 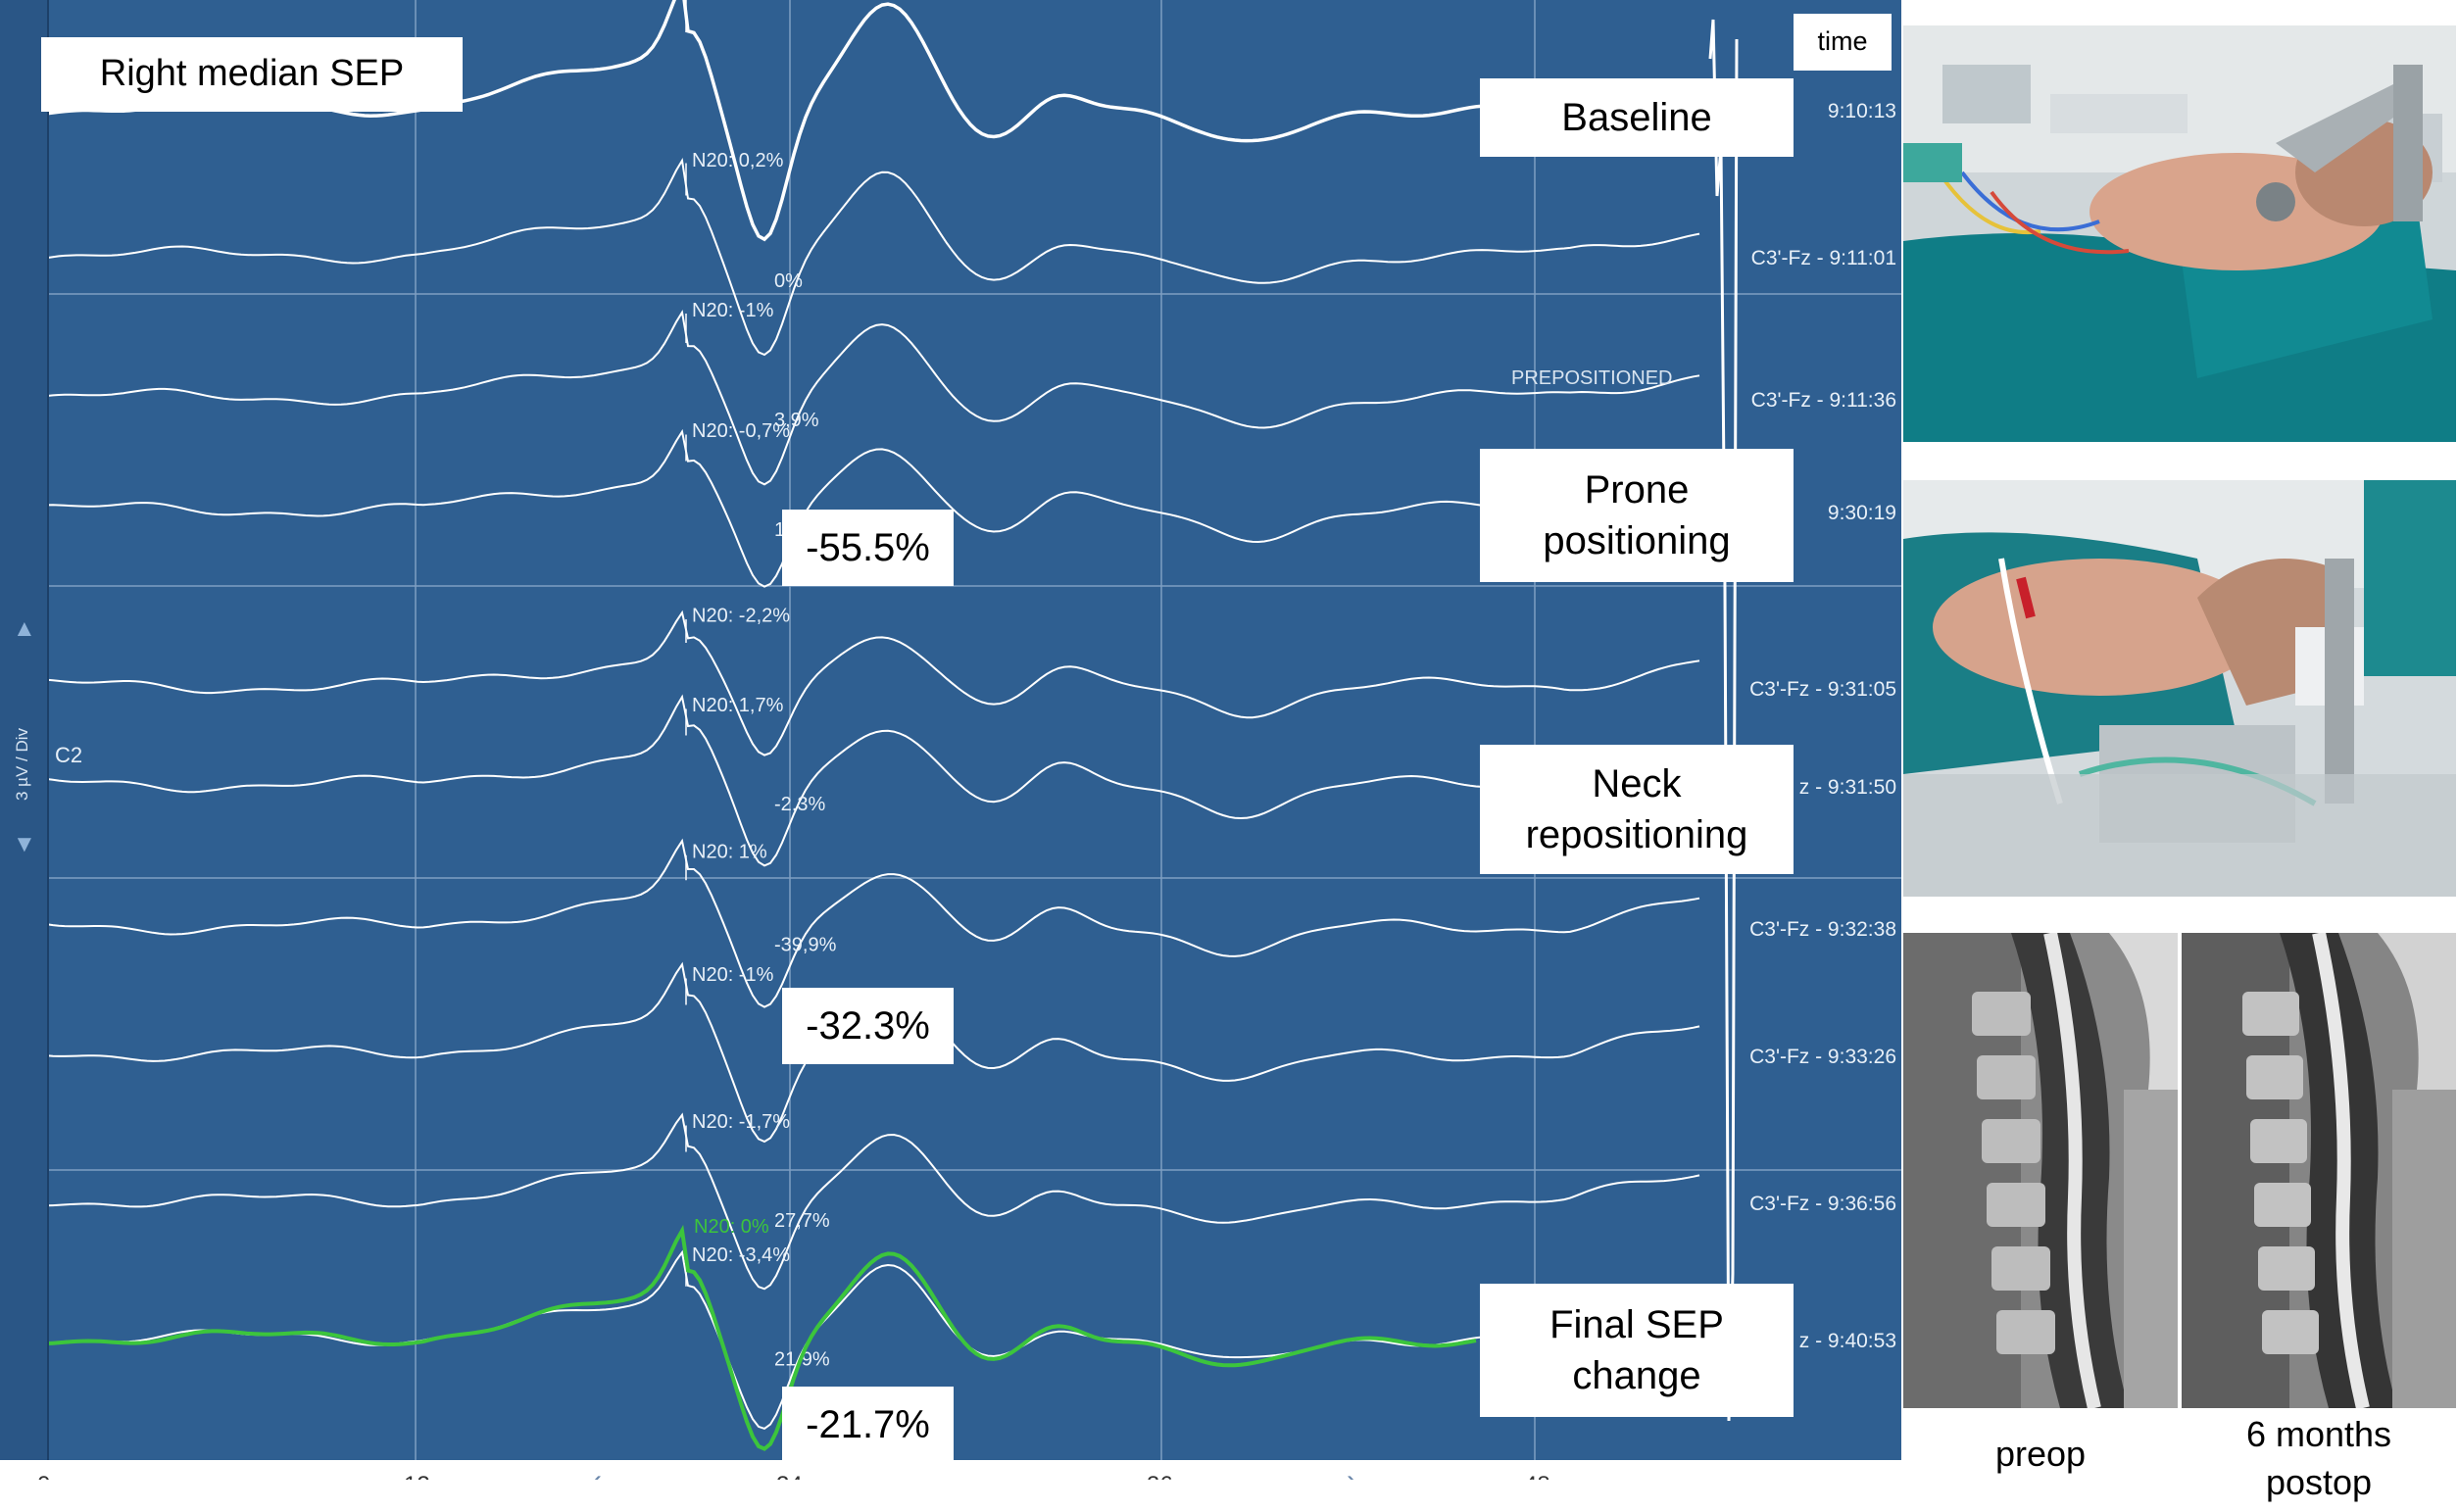 What do you see at coordinates (1848, 1341) in the screenshot?
I see `trace-time-10: z - 9:40:53` at bounding box center [1848, 1341].